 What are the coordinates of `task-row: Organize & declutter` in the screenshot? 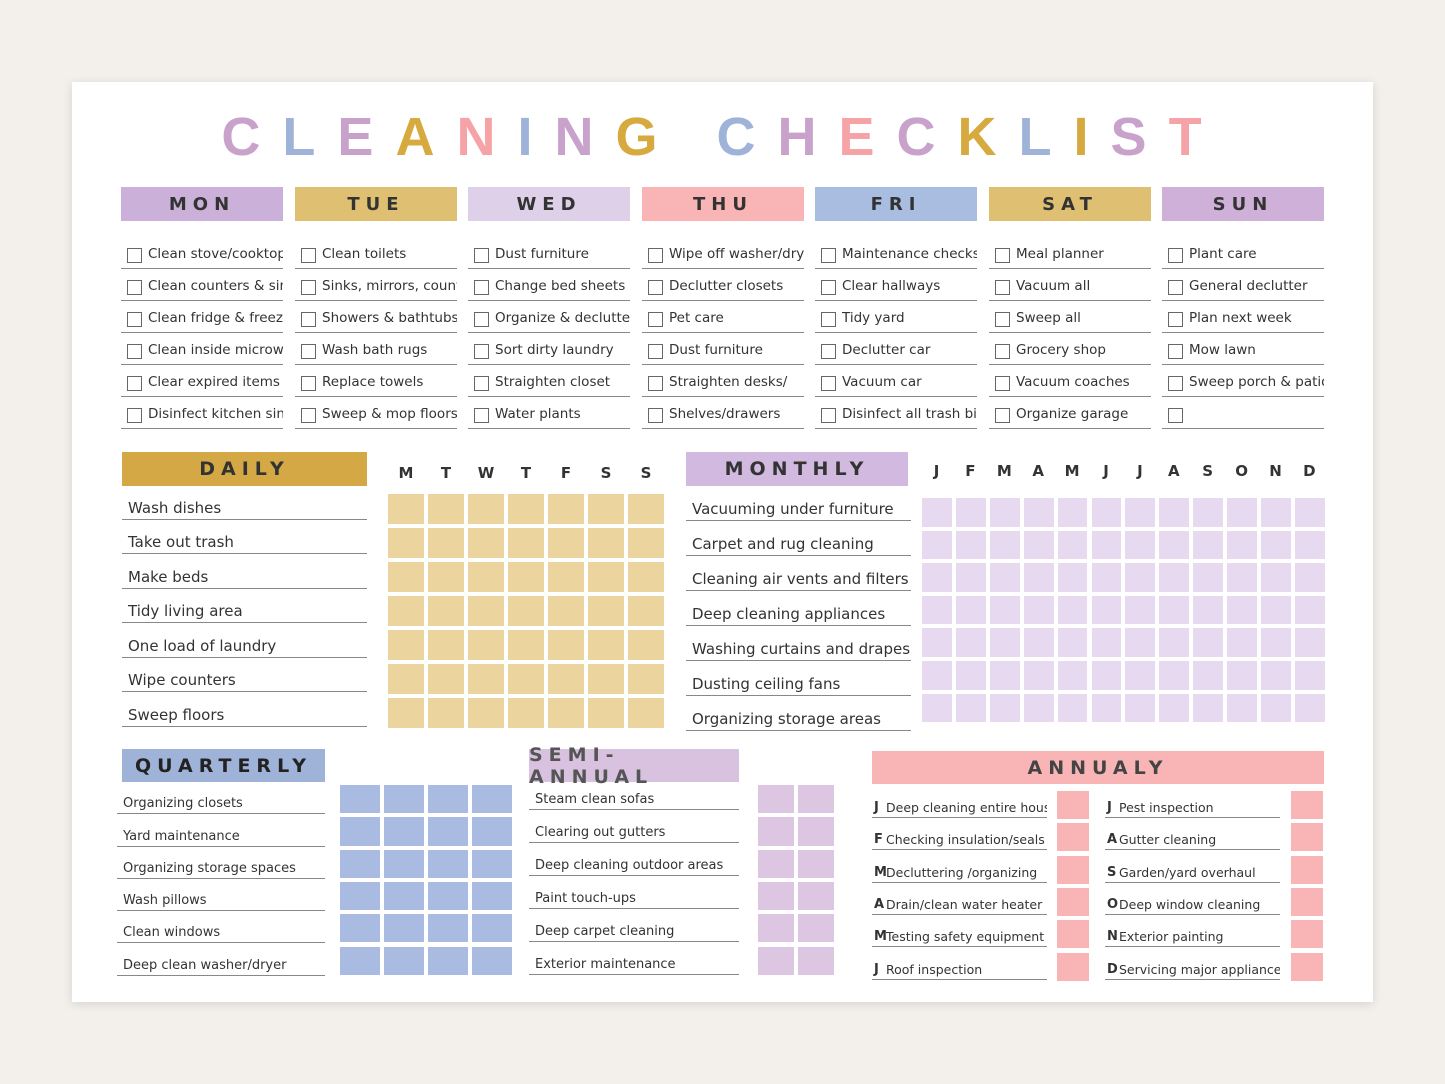 It's located at (549, 320).